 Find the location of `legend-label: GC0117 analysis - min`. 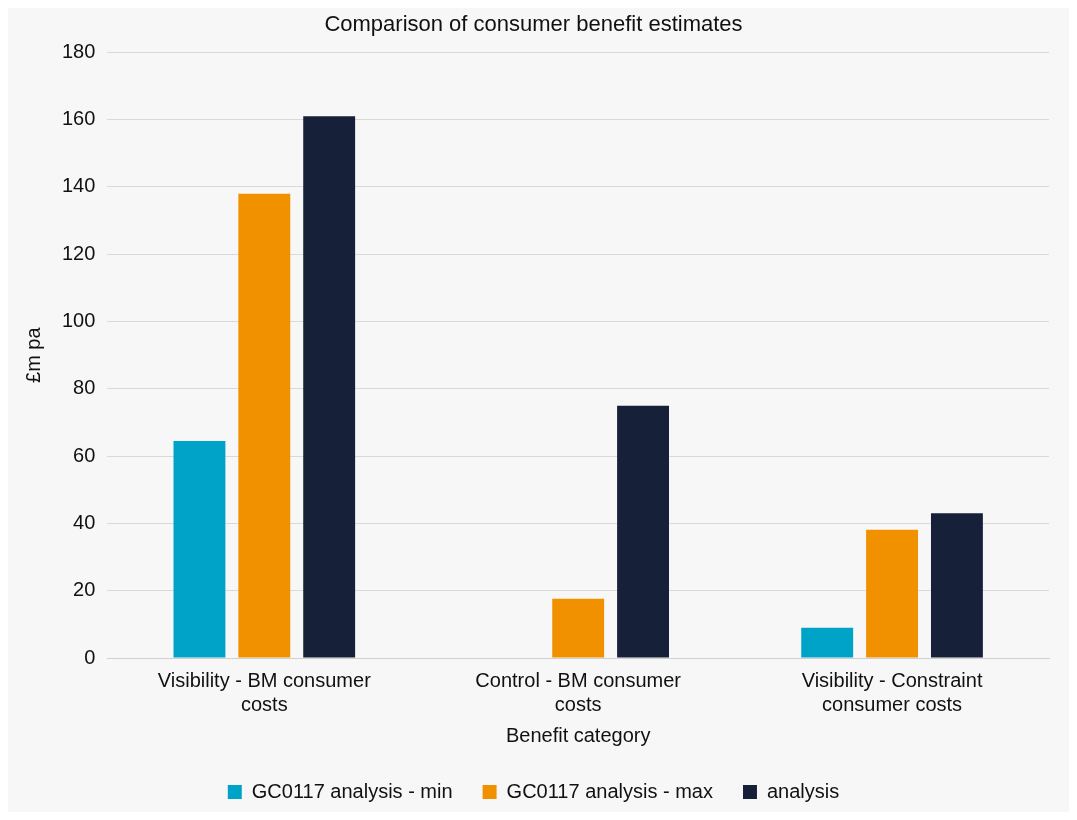

legend-label: GC0117 analysis - min is located at coordinates (352, 790).